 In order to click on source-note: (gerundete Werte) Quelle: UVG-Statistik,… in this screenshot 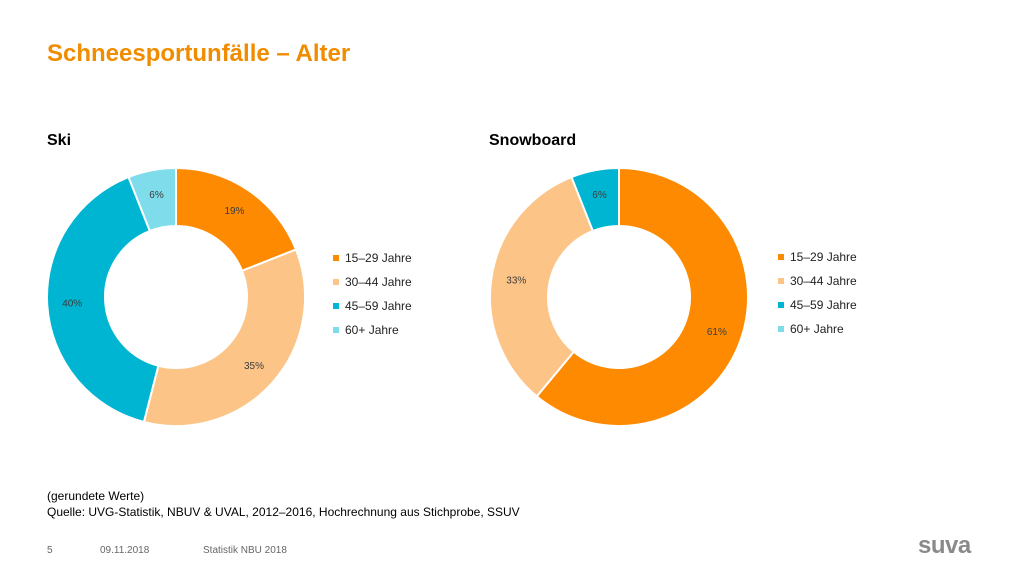, I will do `click(283, 504)`.